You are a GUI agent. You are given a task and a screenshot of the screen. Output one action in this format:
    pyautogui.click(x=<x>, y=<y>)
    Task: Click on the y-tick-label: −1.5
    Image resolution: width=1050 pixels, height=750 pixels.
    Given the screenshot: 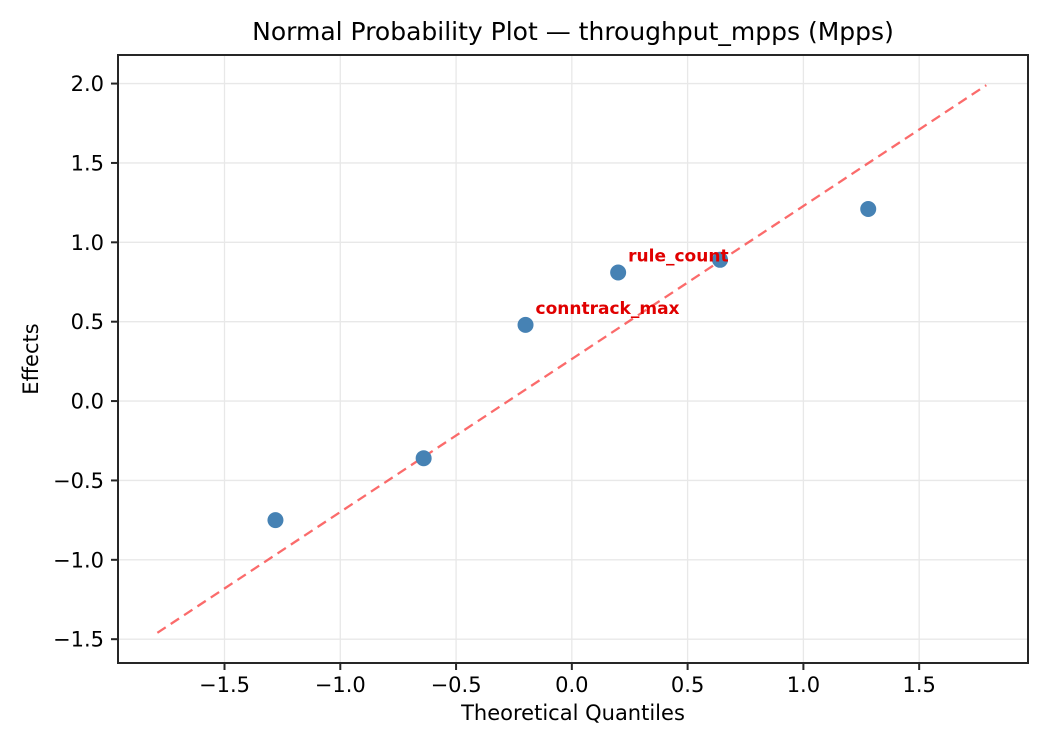 What is the action you would take?
    pyautogui.click(x=78, y=640)
    